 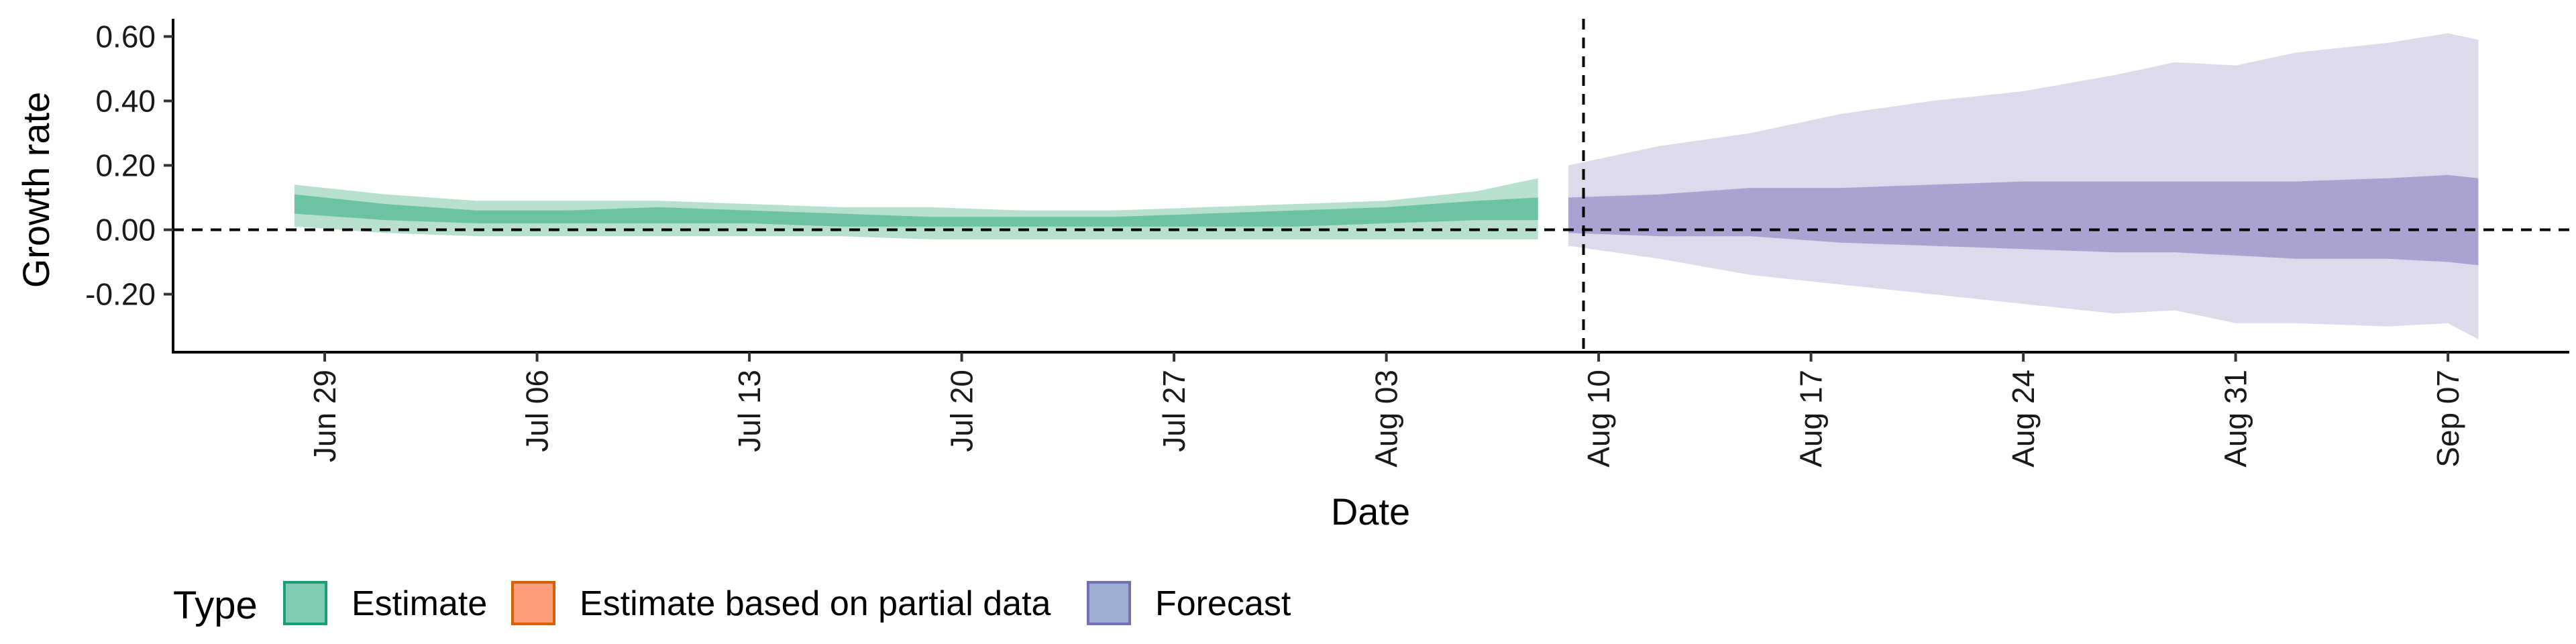 What do you see at coordinates (125, 230) in the screenshot?
I see `y-tick-label: 0.00` at bounding box center [125, 230].